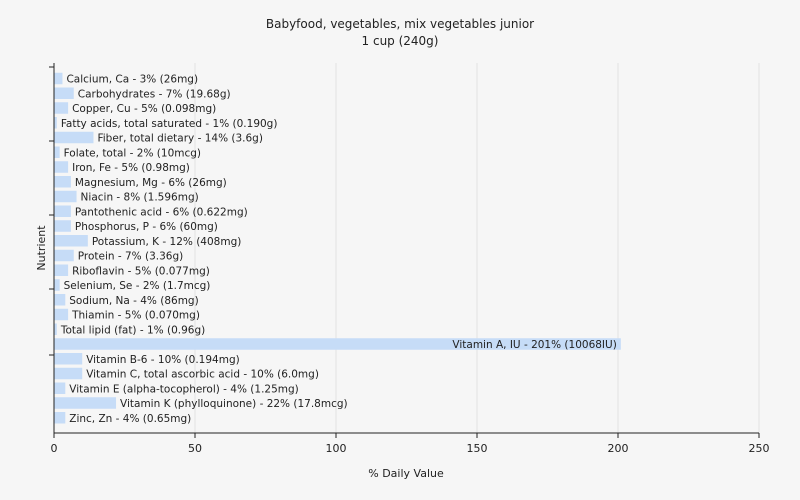 The image size is (800, 500). What do you see at coordinates (131, 257) in the screenshot?
I see `bar-label: Protein - 7% (3.36g)` at bounding box center [131, 257].